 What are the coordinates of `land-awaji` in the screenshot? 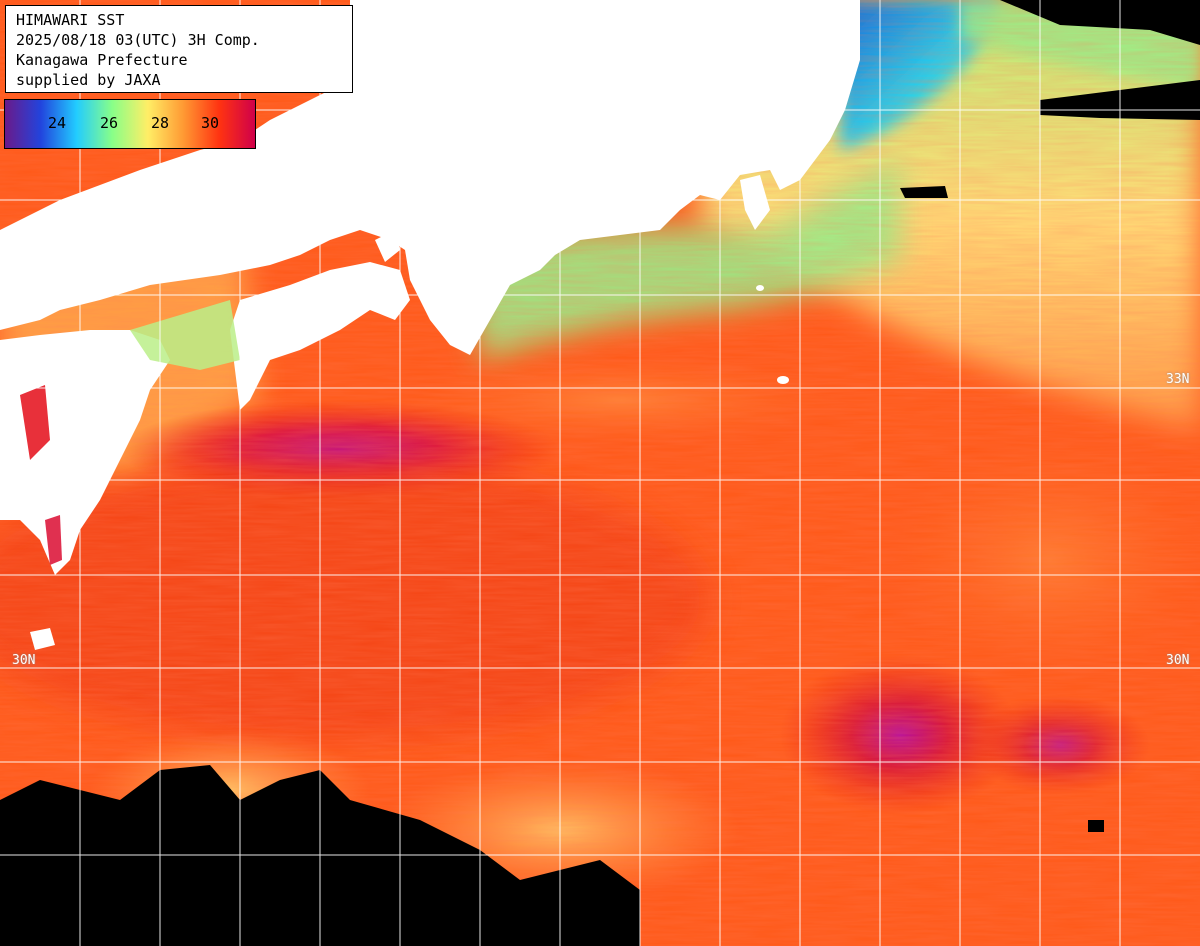 It's located at (387, 246).